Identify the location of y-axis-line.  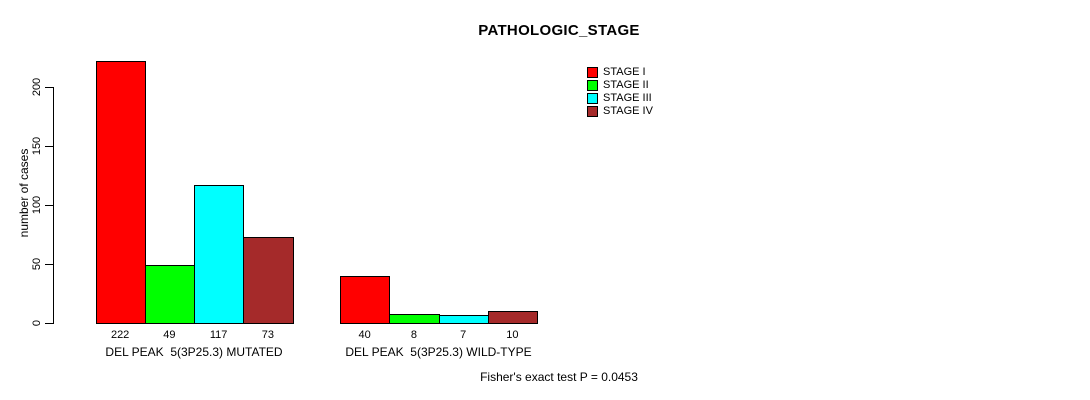
(53, 205).